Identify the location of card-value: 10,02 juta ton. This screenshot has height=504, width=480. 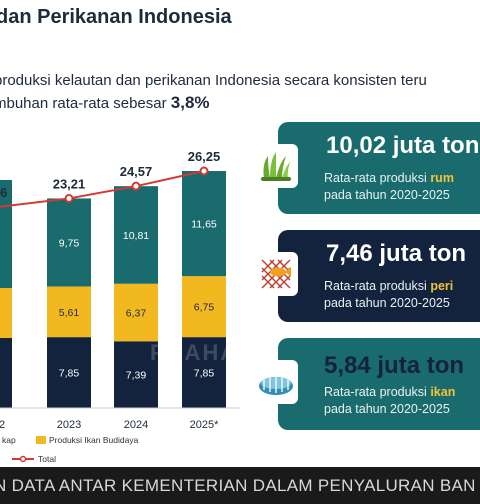
(403, 145).